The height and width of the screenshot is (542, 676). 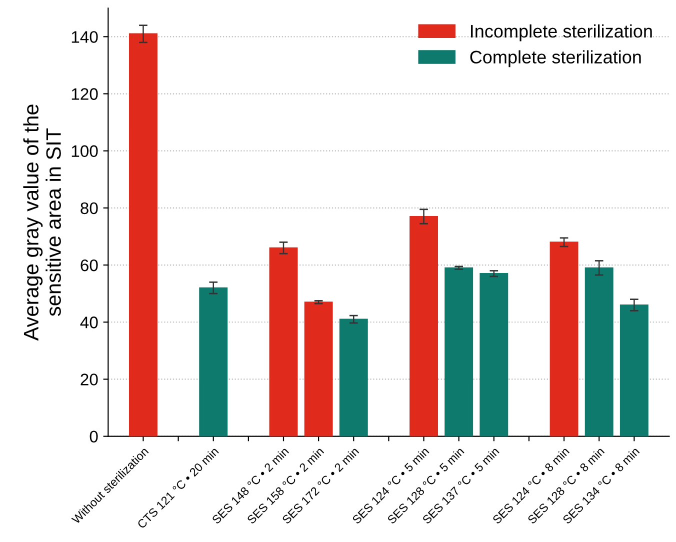 What do you see at coordinates (42, 222) in the screenshot?
I see `y-axis-title: Average gray value of the sensitive area in SIT` at bounding box center [42, 222].